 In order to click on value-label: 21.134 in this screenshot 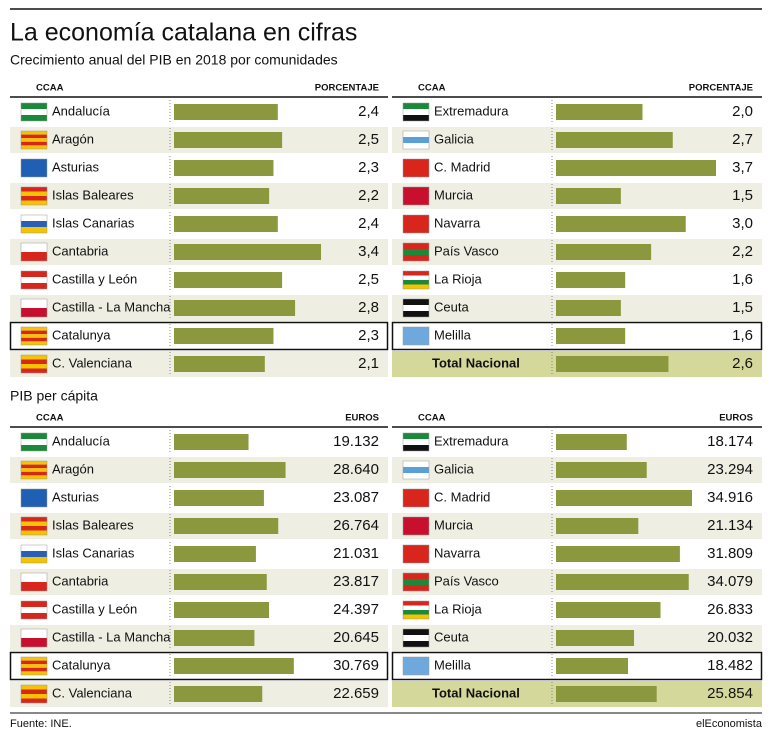, I will do `click(730, 525)`.